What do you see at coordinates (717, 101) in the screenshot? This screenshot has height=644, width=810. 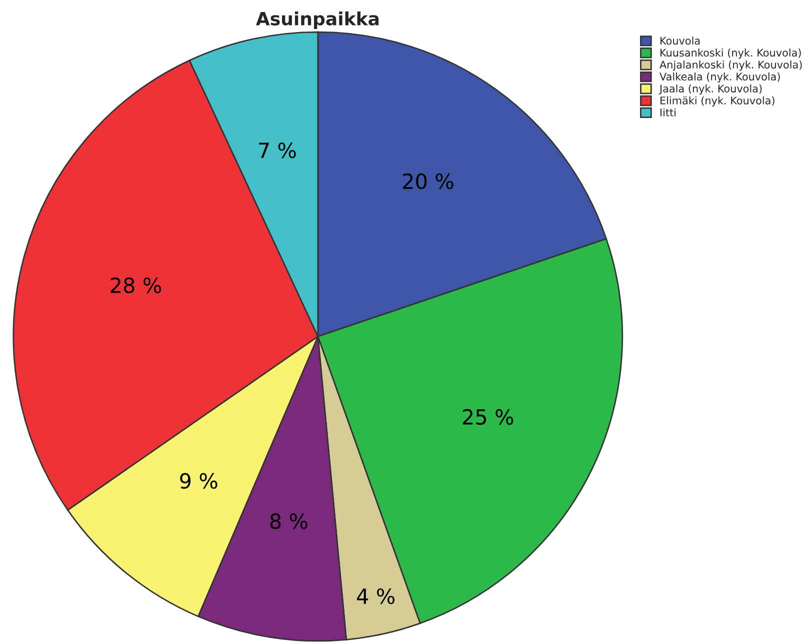 I see `legend-label: Elimäki (nyk. Kouvola)` at bounding box center [717, 101].